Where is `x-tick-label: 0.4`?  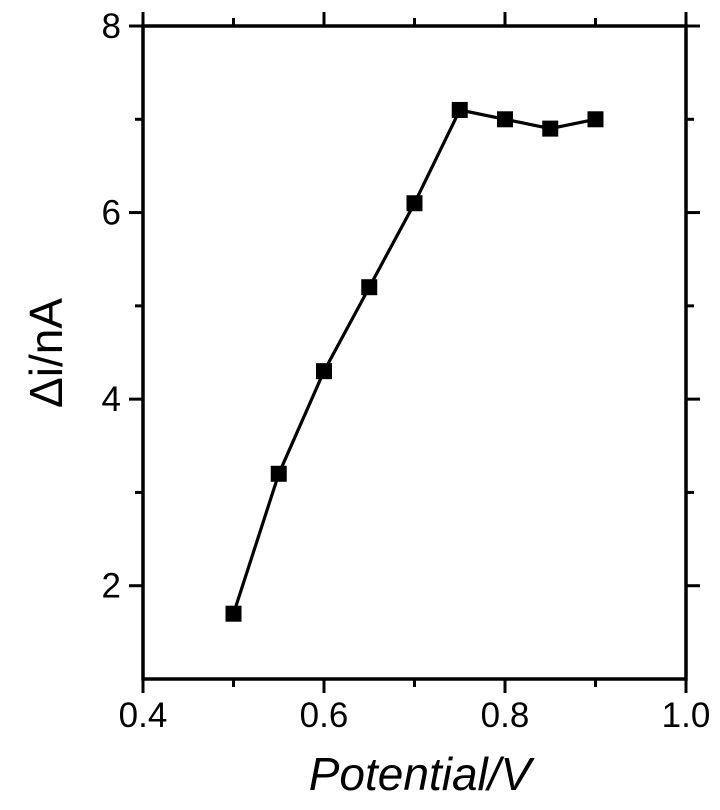 x-tick-label: 0.4 is located at coordinates (143, 715).